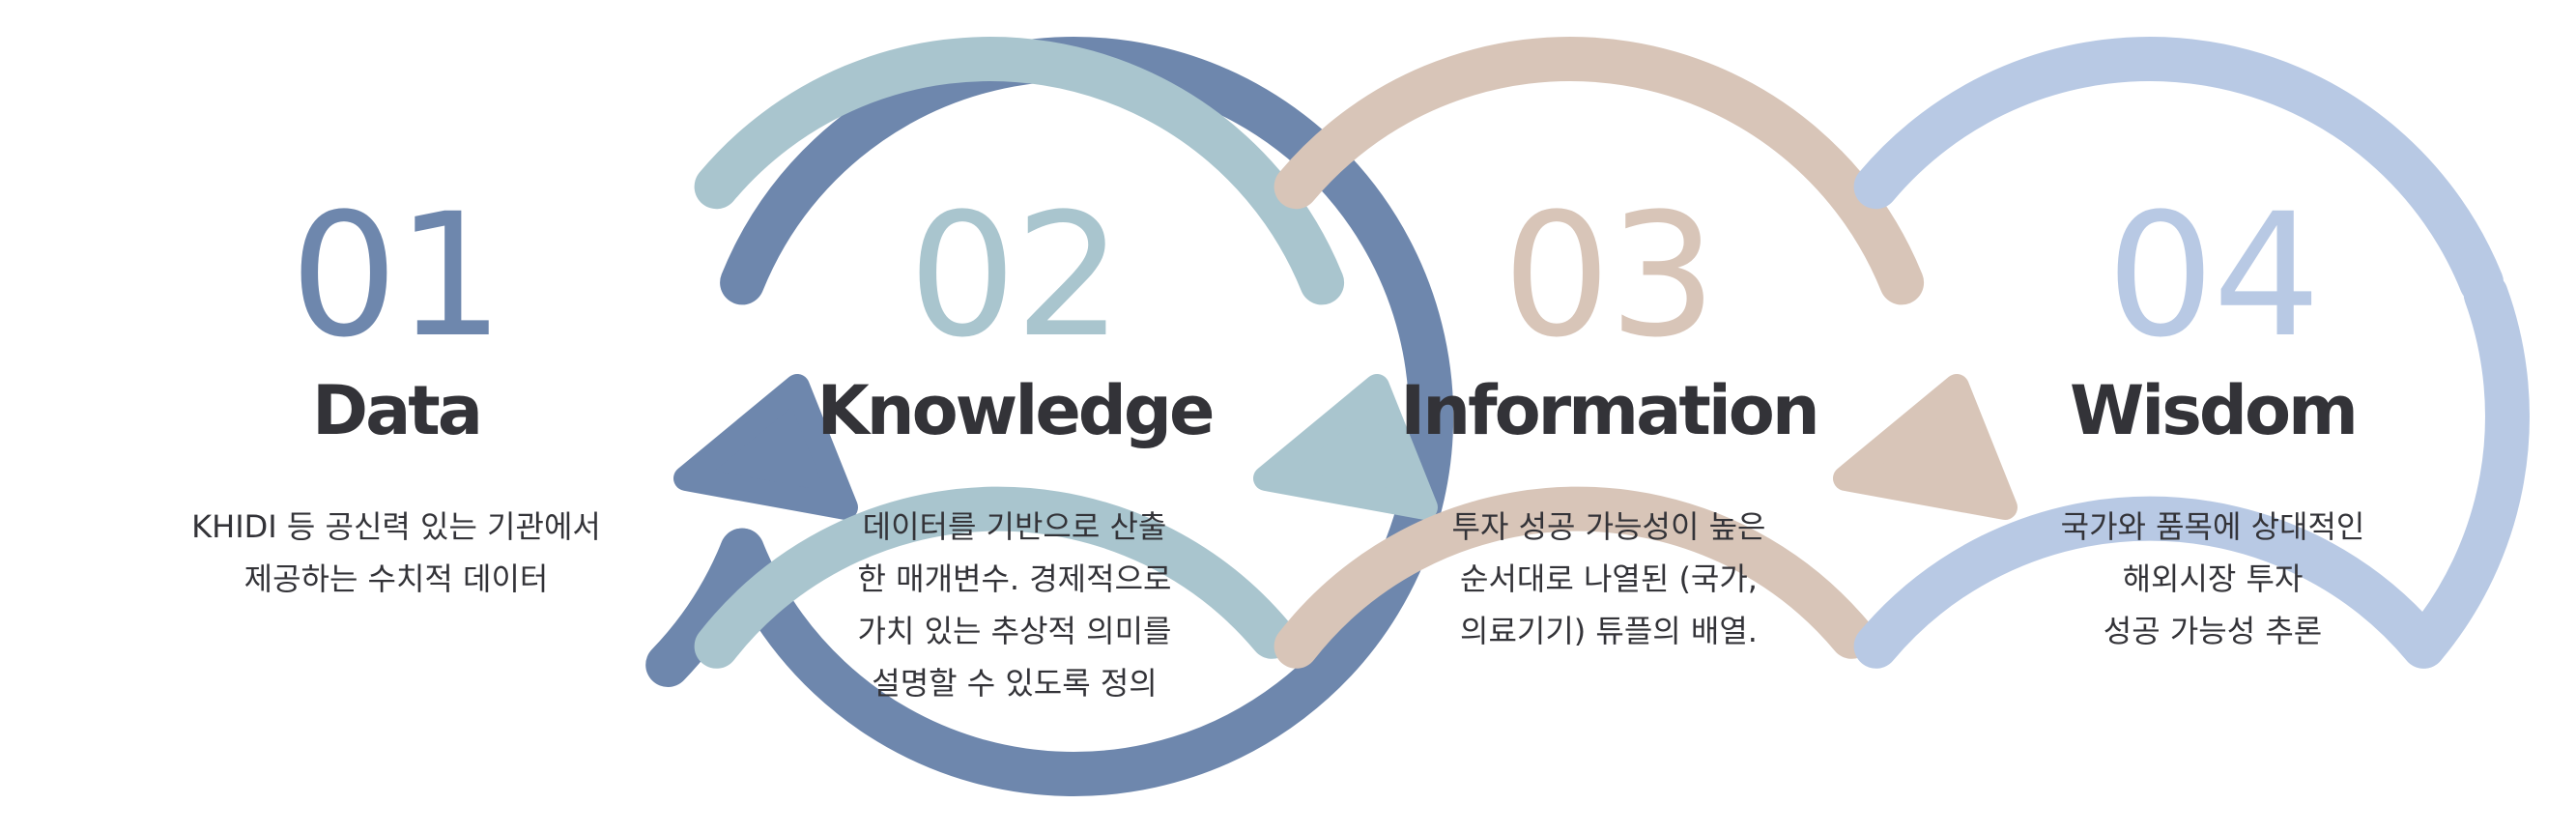  What do you see at coordinates (1609, 631) in the screenshot?
I see `description-line: 의료기기) 튜플의 배열.` at bounding box center [1609, 631].